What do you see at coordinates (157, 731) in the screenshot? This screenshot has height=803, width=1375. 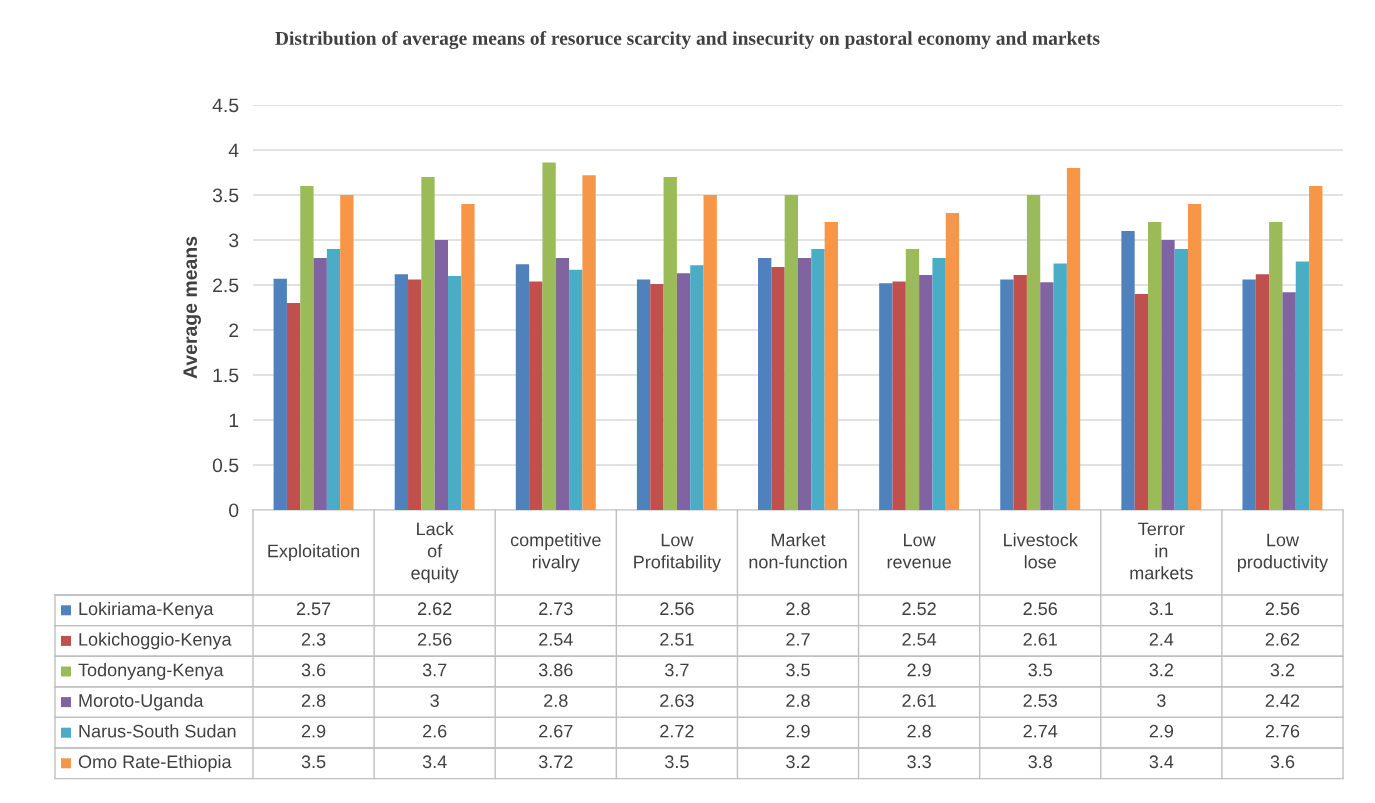 I see `legend-label: Narus-South Sudan` at bounding box center [157, 731].